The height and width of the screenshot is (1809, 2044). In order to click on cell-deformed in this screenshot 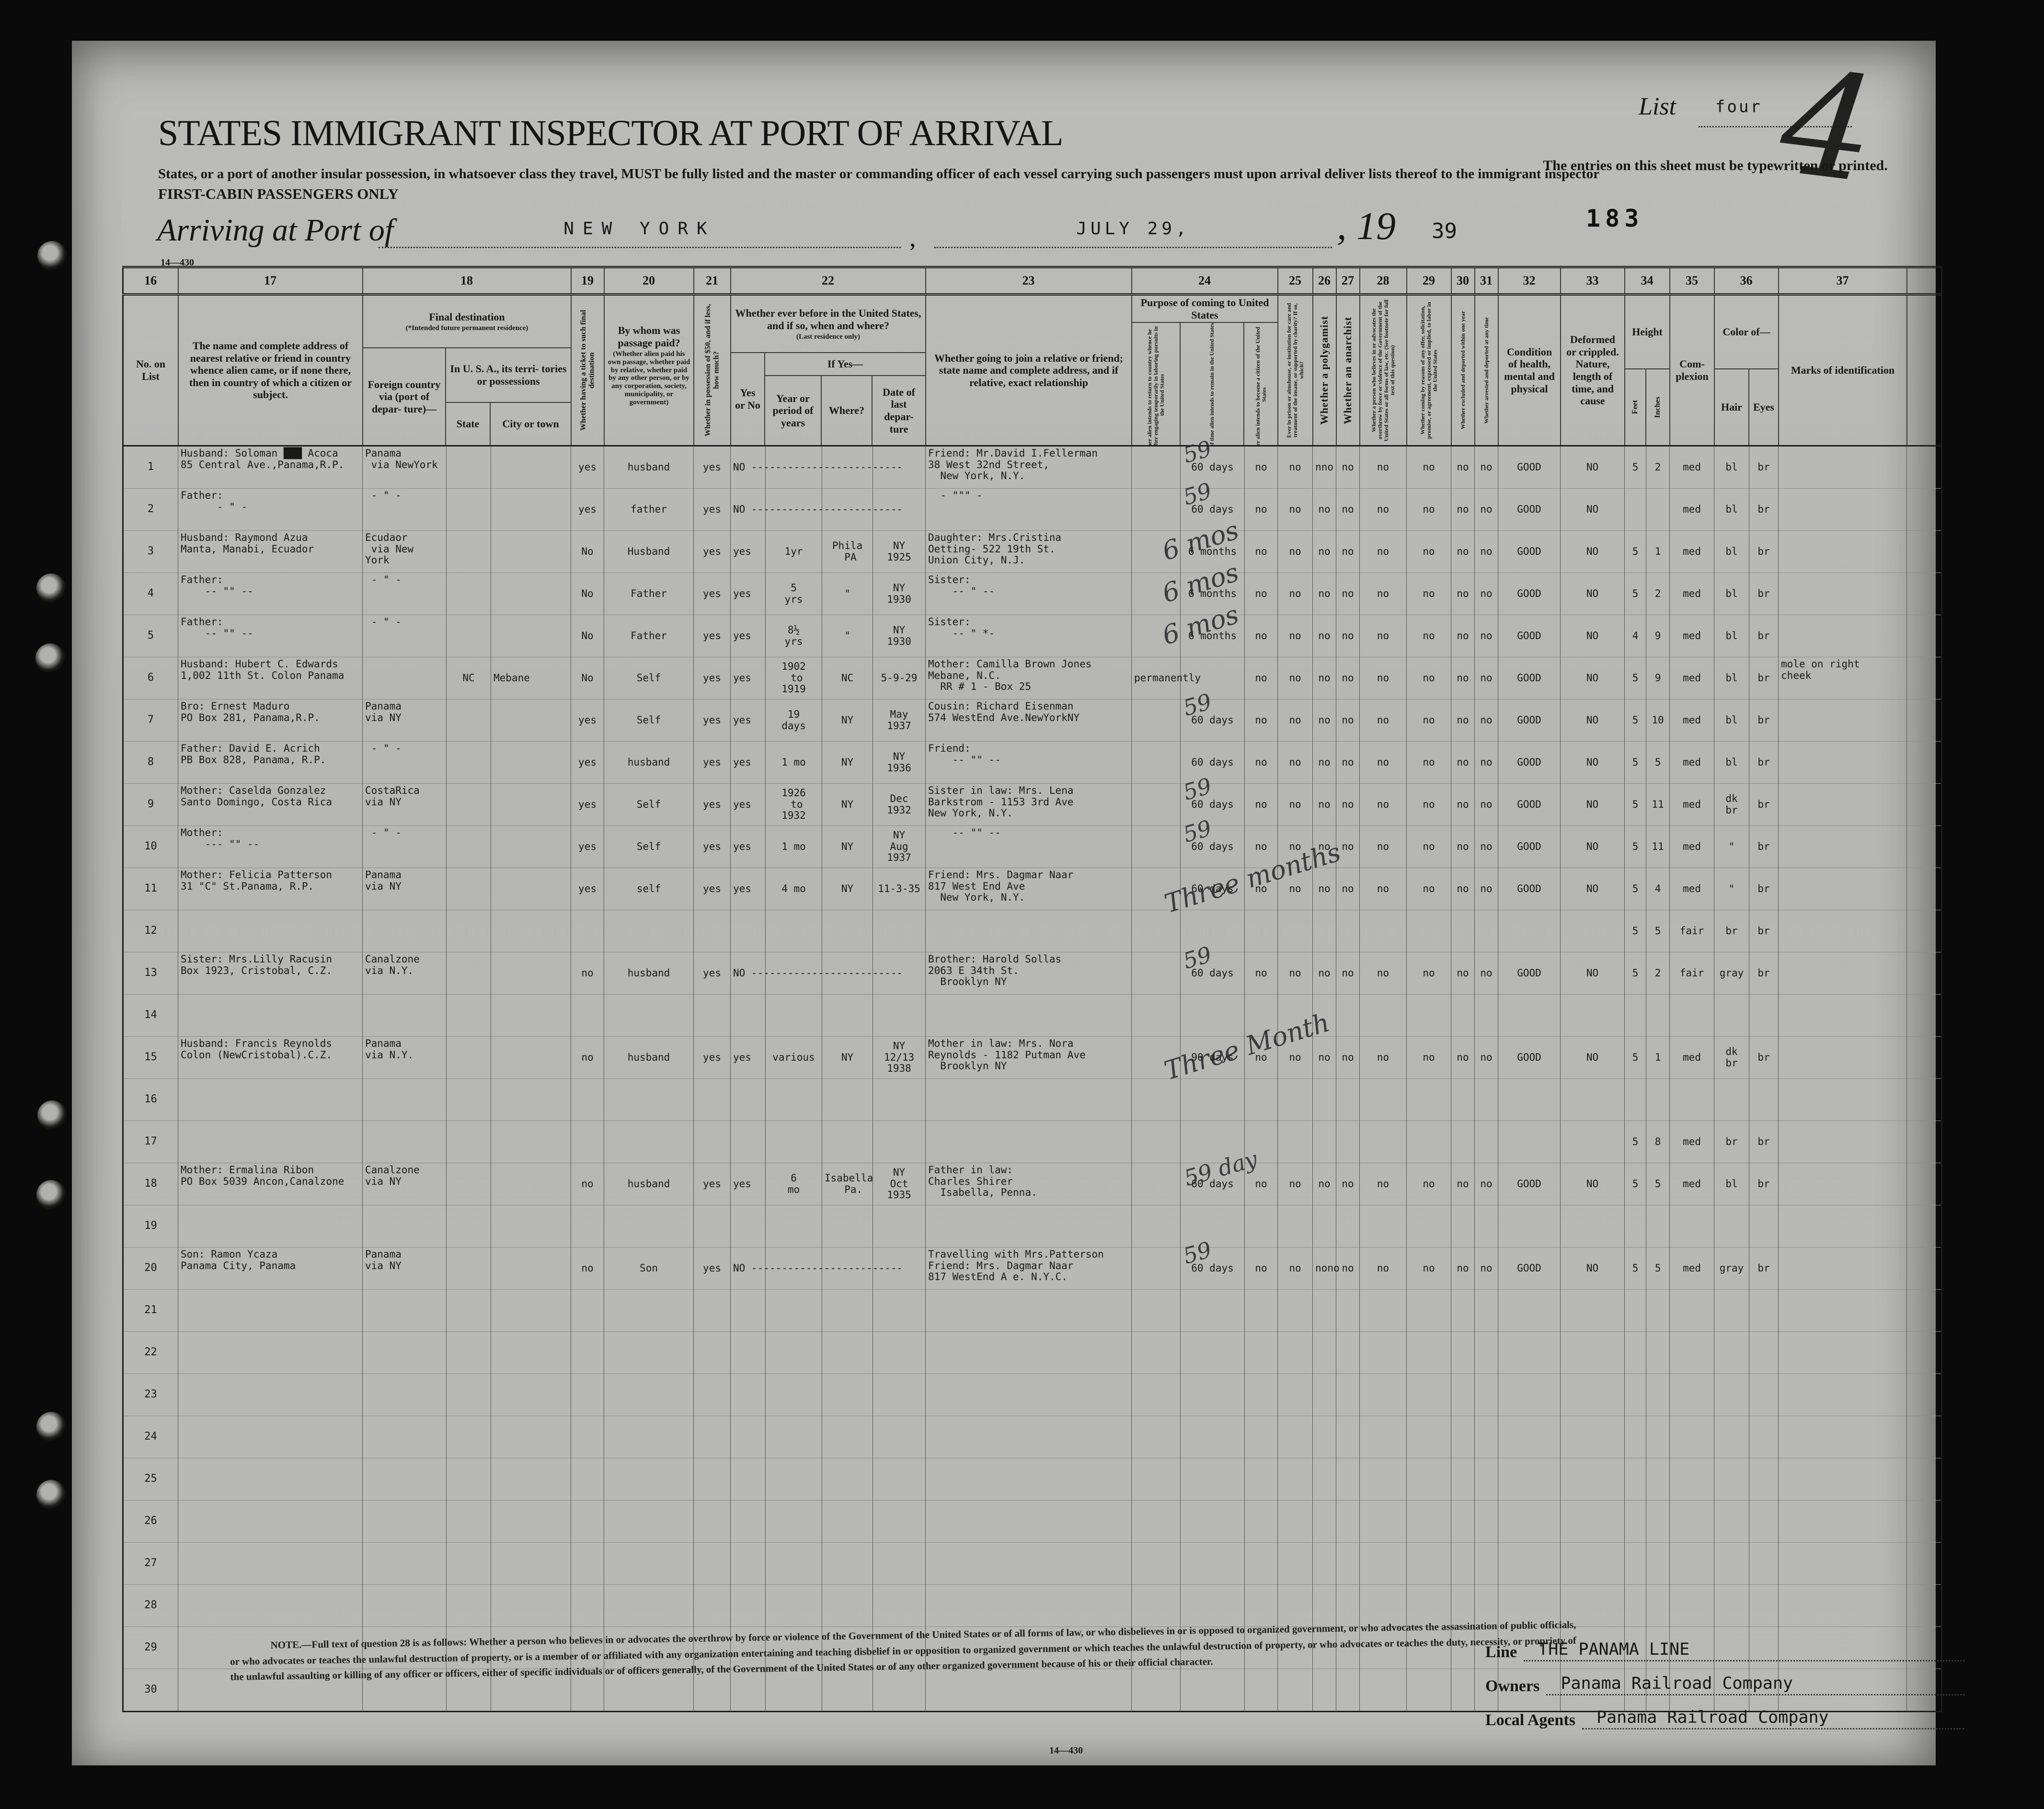, I will do `click(1592, 1226)`.